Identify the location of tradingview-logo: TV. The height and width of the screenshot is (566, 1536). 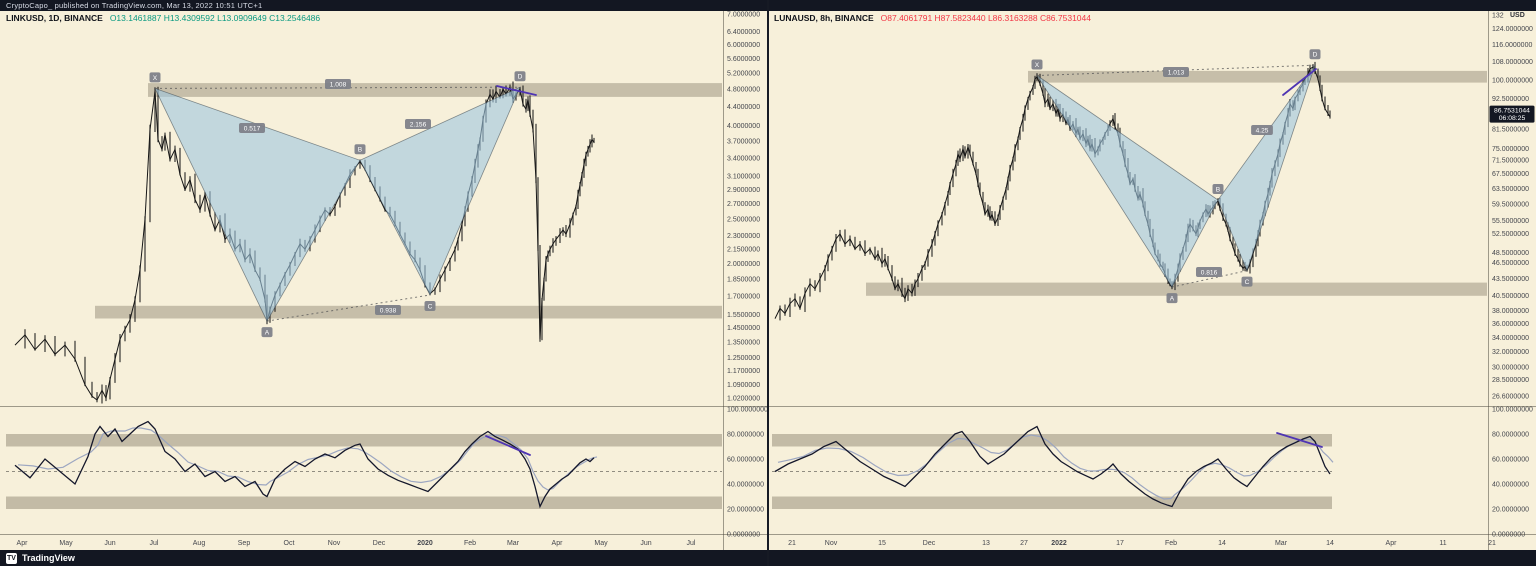
(11, 558).